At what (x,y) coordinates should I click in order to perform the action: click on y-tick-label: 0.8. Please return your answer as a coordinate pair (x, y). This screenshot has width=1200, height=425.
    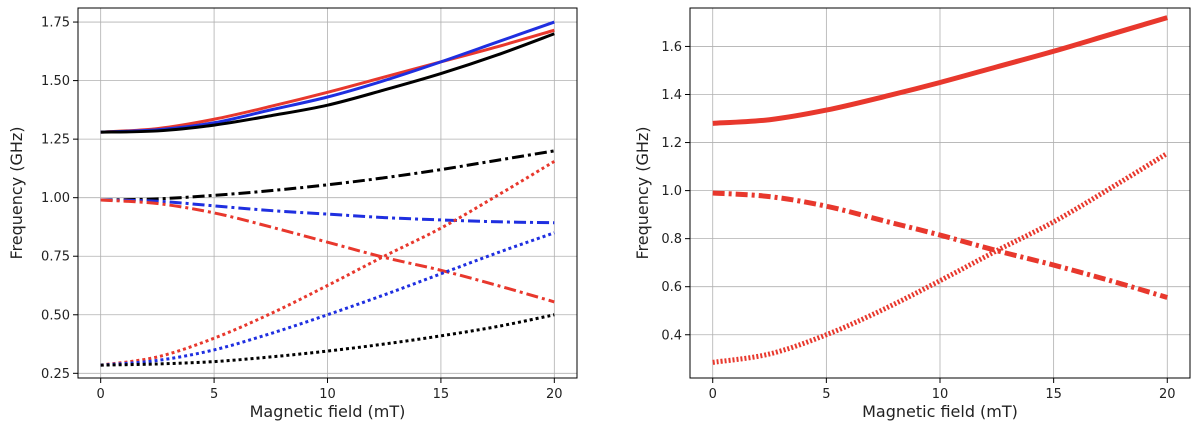
    Looking at the image, I should click on (671, 239).